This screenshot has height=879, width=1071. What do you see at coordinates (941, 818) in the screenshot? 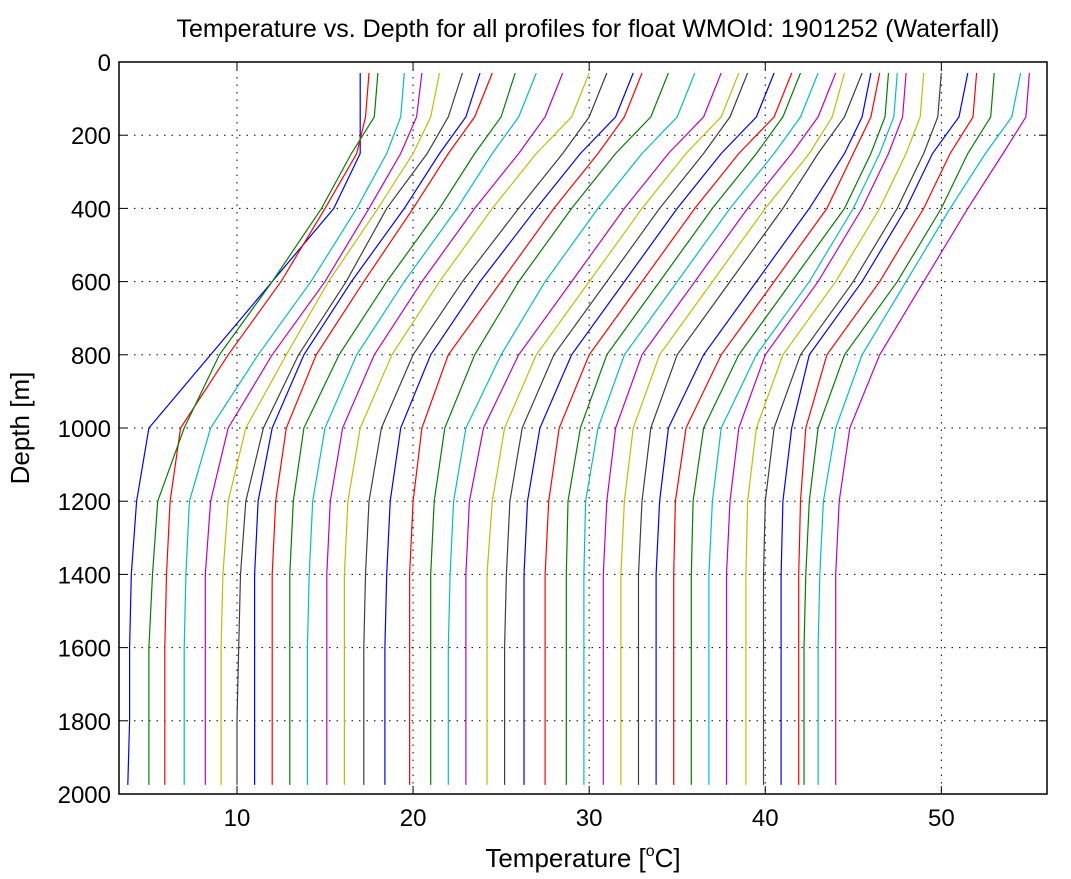
I see `x-tick-label: 50` at bounding box center [941, 818].